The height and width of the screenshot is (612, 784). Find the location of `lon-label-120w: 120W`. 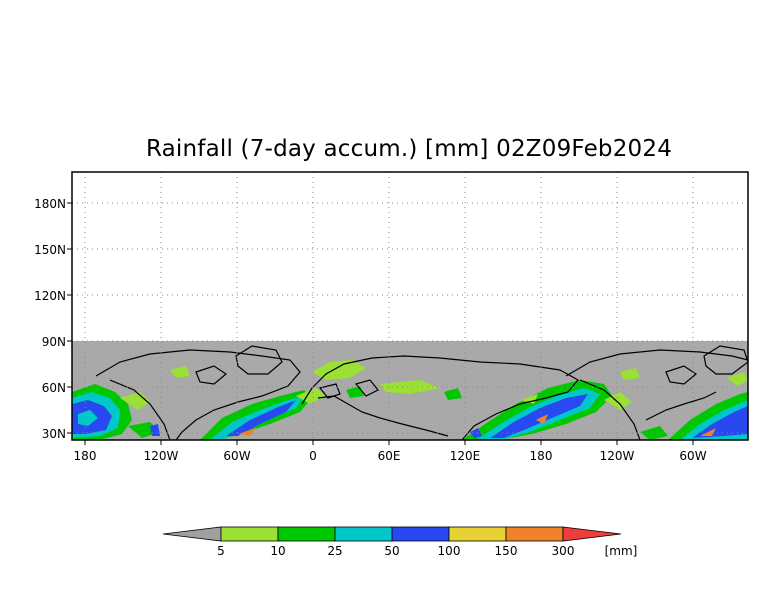

lon-label-120w: 120W is located at coordinates (161, 456).